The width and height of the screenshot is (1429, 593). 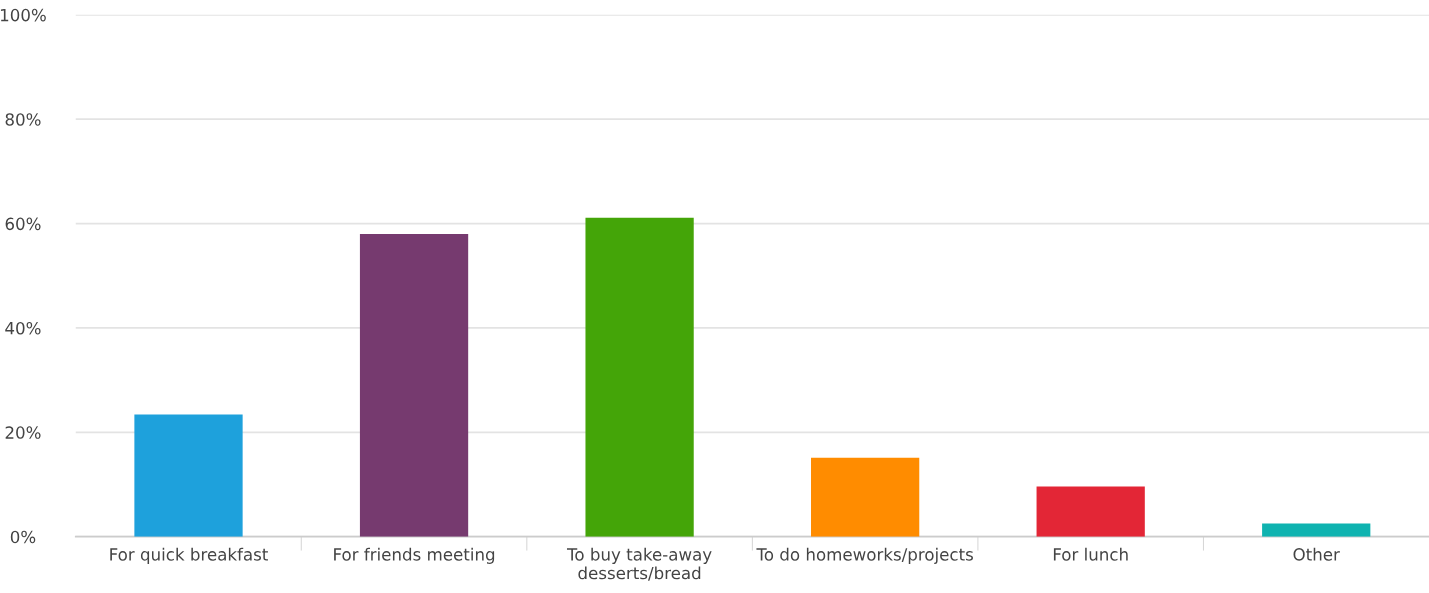 What do you see at coordinates (639, 564) in the screenshot?
I see `x-tick-label: To buy take-away desserts/bread` at bounding box center [639, 564].